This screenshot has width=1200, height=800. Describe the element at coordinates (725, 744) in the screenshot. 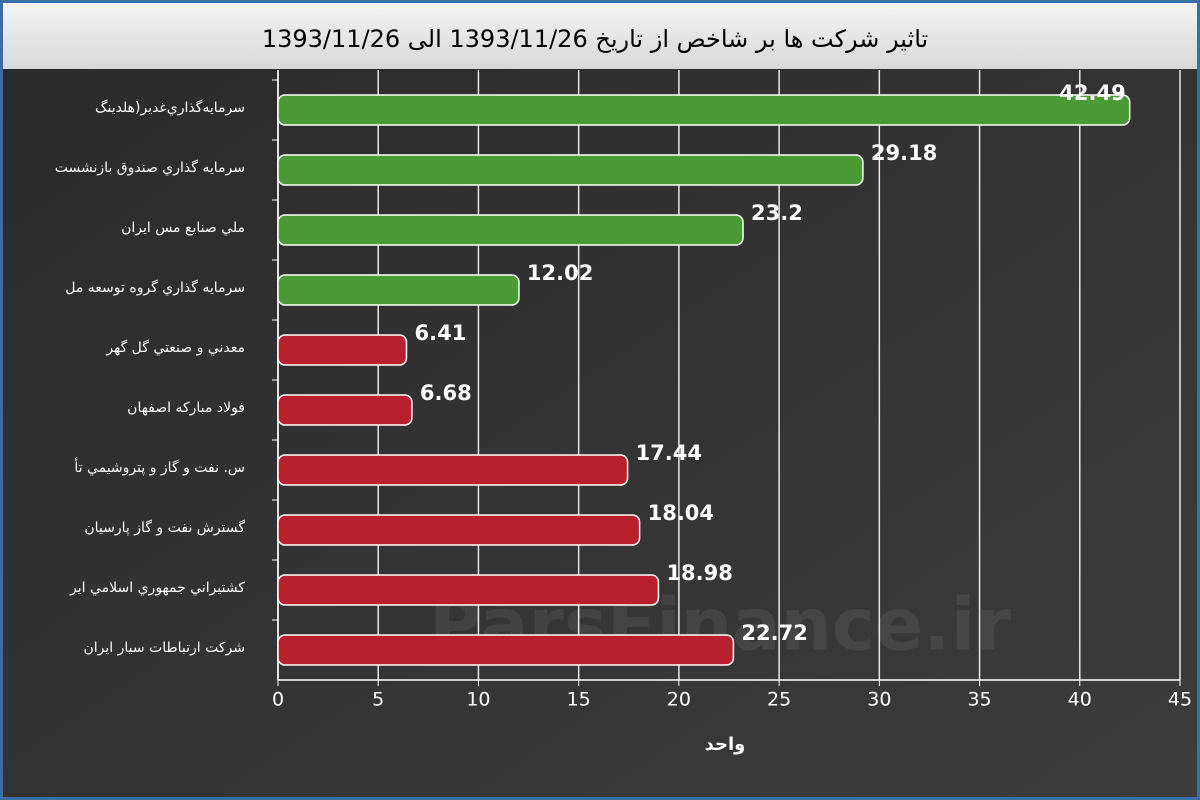

I see `x-axis-label: واحد` at that location.